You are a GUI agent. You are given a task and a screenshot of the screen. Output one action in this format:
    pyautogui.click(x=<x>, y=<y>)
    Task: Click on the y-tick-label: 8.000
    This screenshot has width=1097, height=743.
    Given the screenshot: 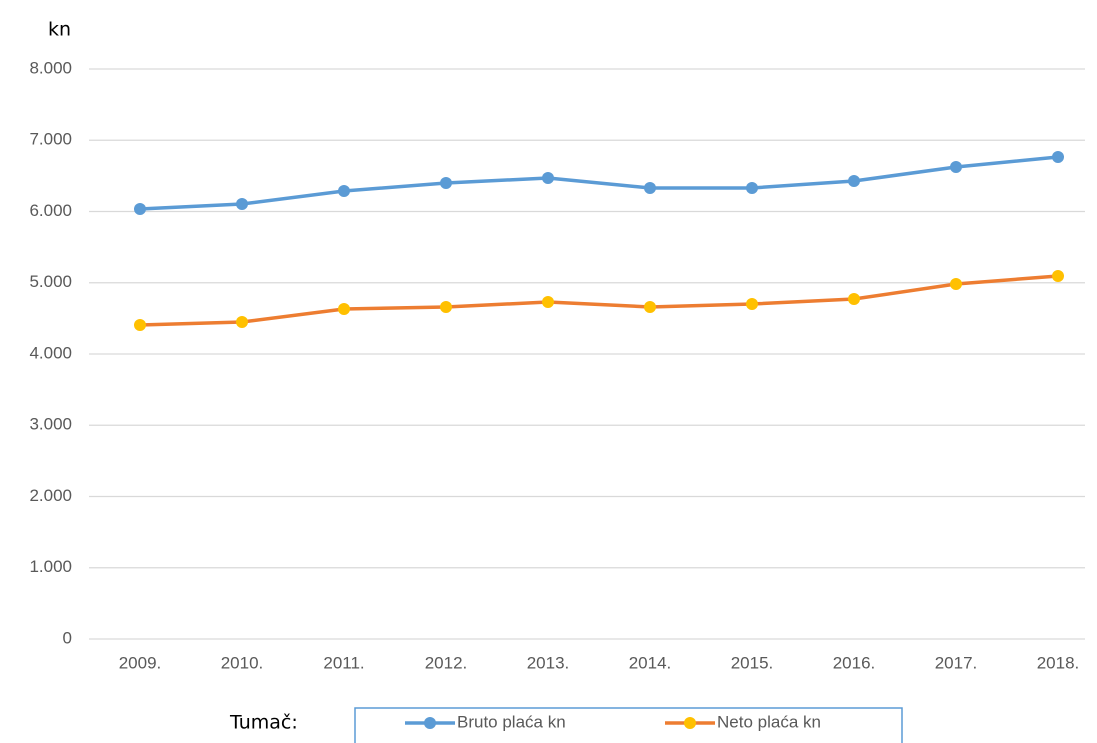 What is the action you would take?
    pyautogui.click(x=50, y=67)
    